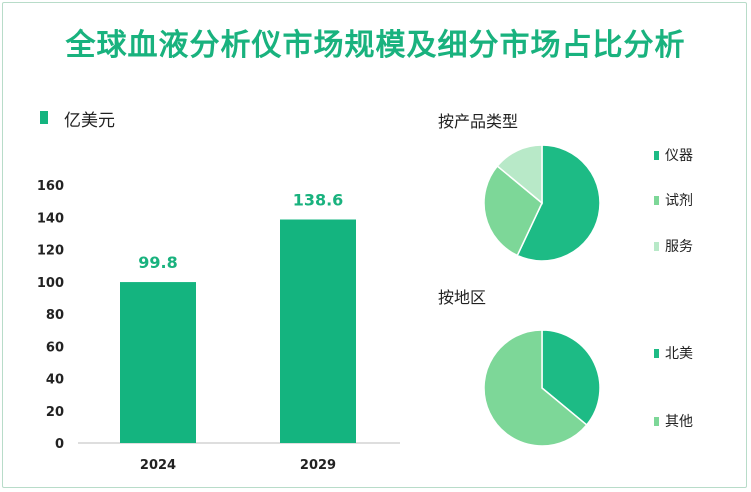 This screenshot has height=492, width=751. I want to click on y-tick-label: 60, so click(55, 347).